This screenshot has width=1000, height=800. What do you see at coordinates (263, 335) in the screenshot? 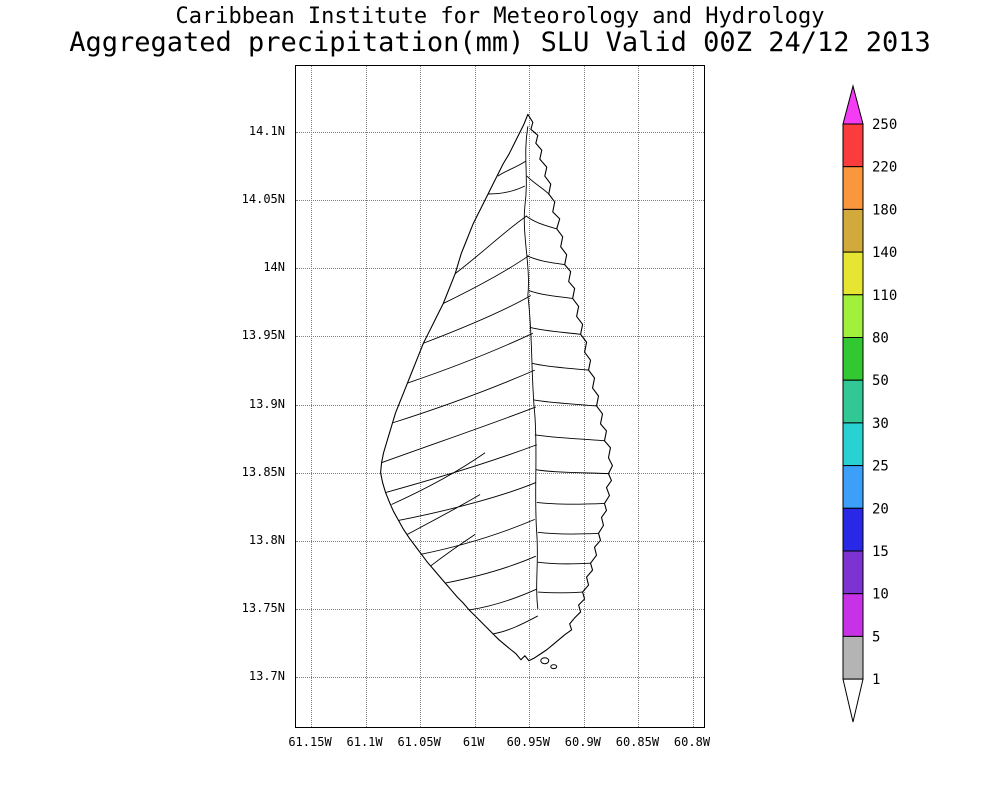
I see `y-tick-label: 13.95N` at bounding box center [263, 335].